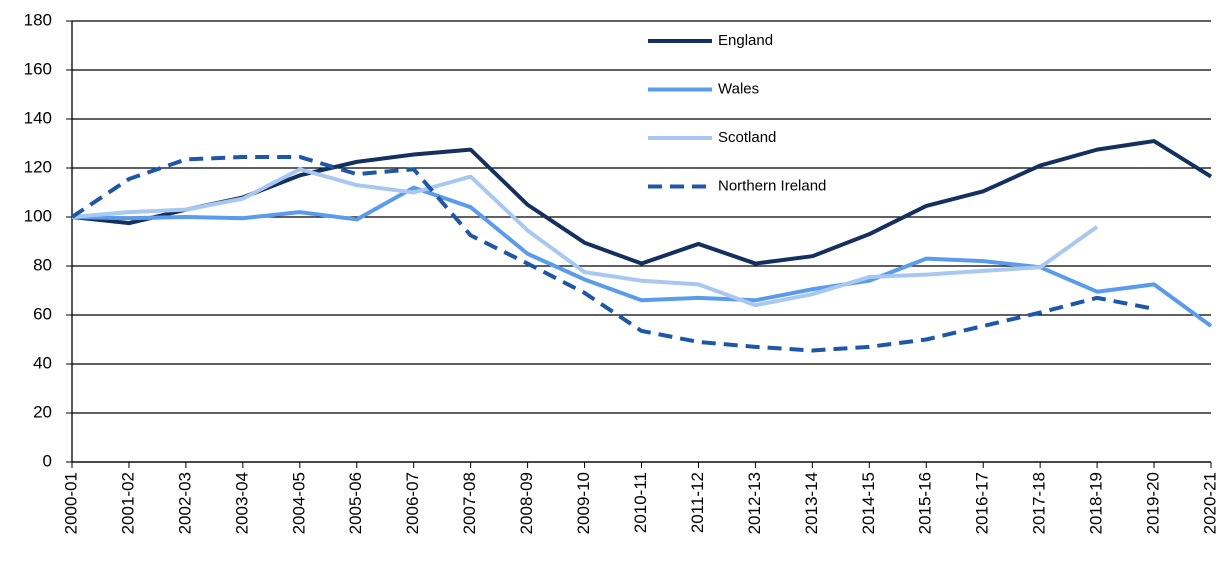 This screenshot has height=576, width=1231. I want to click on legend-label: England, so click(745, 40).